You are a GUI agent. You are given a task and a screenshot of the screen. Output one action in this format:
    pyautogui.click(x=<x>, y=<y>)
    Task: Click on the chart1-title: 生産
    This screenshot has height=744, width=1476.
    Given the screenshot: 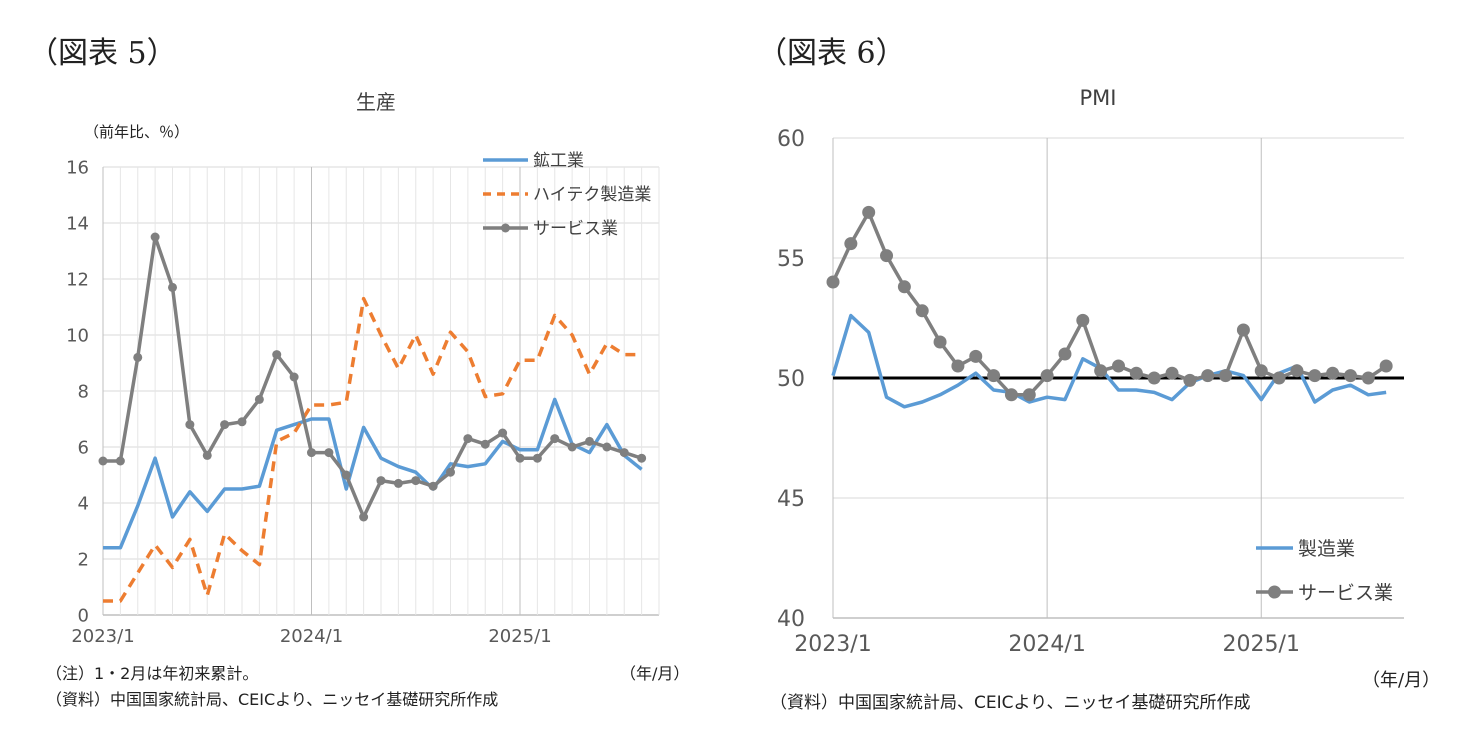 What is the action you would take?
    pyautogui.click(x=376, y=102)
    